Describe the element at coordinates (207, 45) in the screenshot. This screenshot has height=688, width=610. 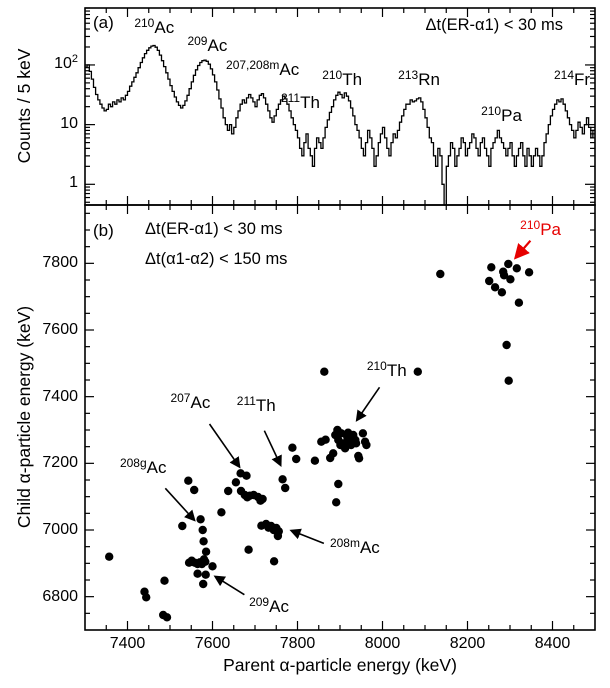
I see `peak-label: 209Ac` at that location.